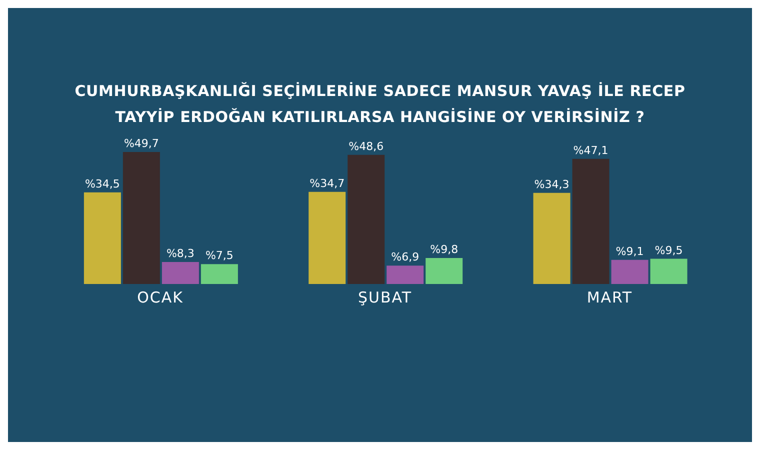  What do you see at coordinates (366, 146) in the screenshot?
I see `data-label: %48,6` at bounding box center [366, 146].